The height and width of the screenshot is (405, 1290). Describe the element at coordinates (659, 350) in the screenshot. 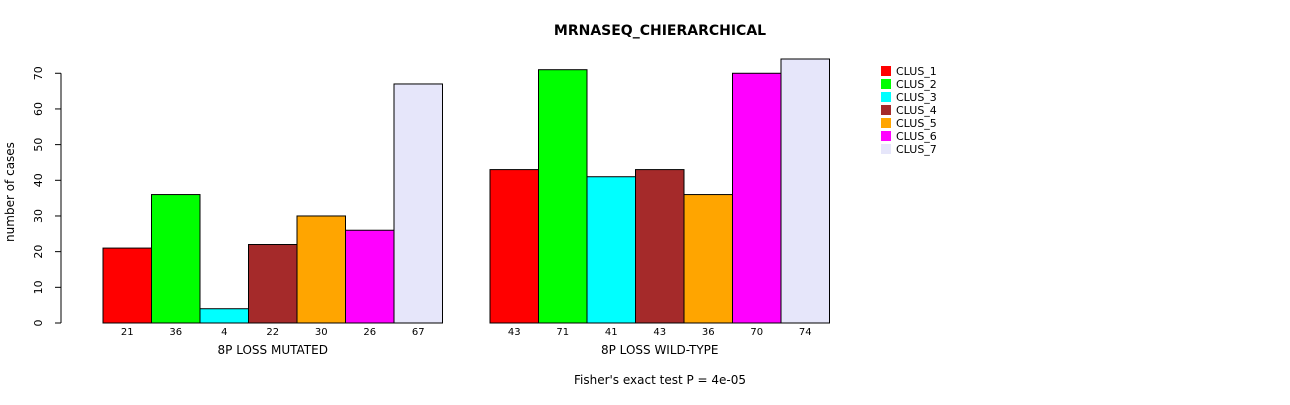

I see `group-label: 8P LOSS WILD-TYPE` at that location.